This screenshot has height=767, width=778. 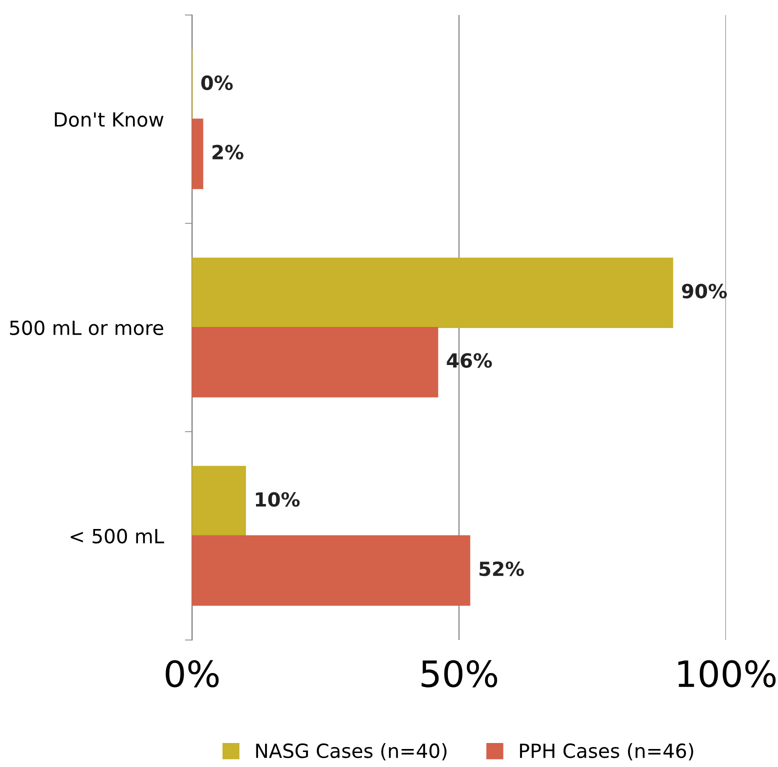 What do you see at coordinates (109, 119) in the screenshot?
I see `y-tick-label: Don't Know` at bounding box center [109, 119].